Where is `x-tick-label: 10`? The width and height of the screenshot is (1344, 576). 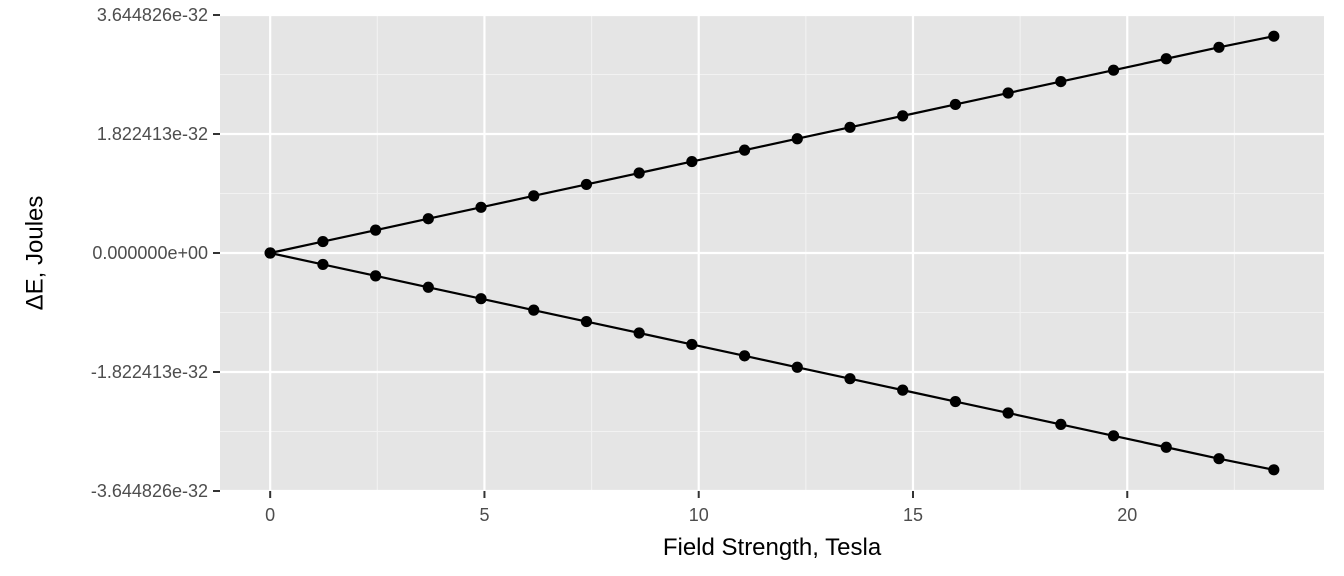 x-tick-label: 10 is located at coordinates (699, 515).